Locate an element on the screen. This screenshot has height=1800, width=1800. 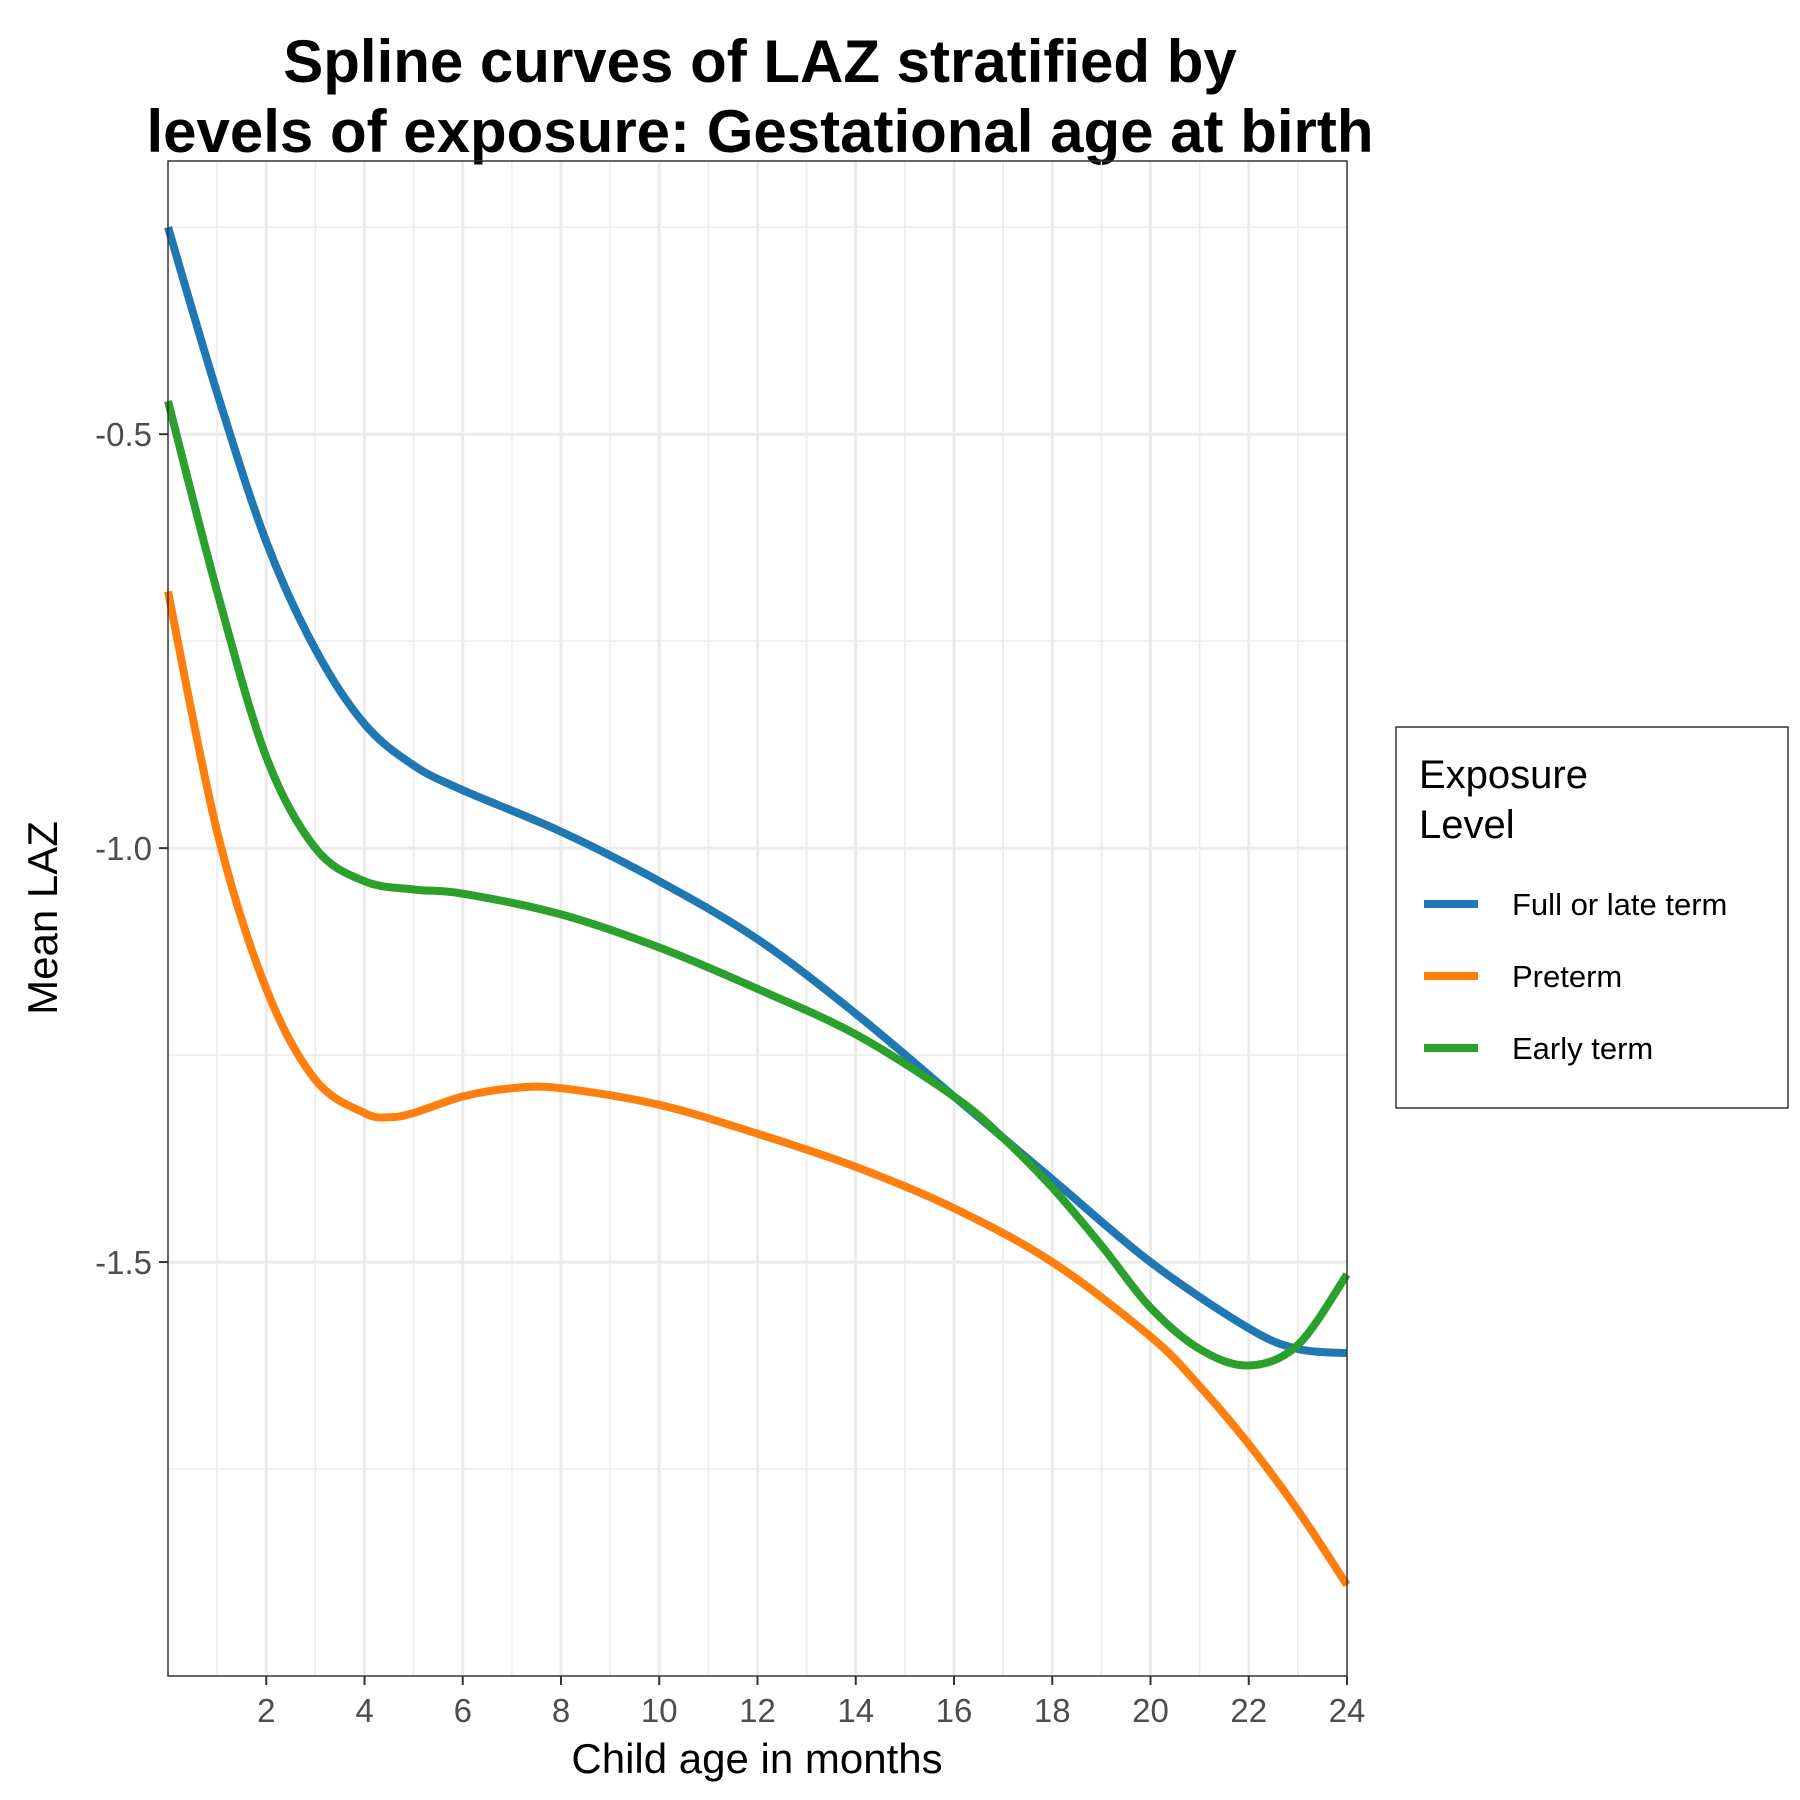
legend-label-preterm: Preterm is located at coordinates (1567, 976).